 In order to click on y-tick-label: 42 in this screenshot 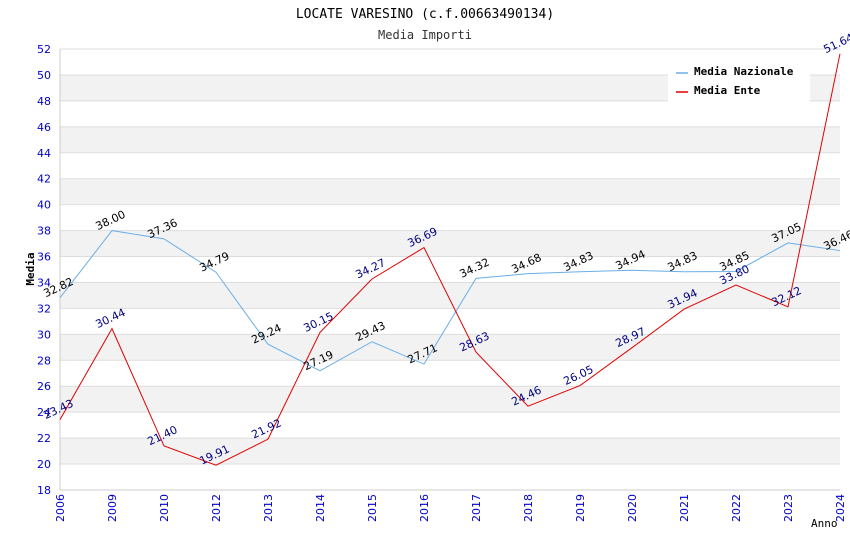, I will do `click(44, 179)`.